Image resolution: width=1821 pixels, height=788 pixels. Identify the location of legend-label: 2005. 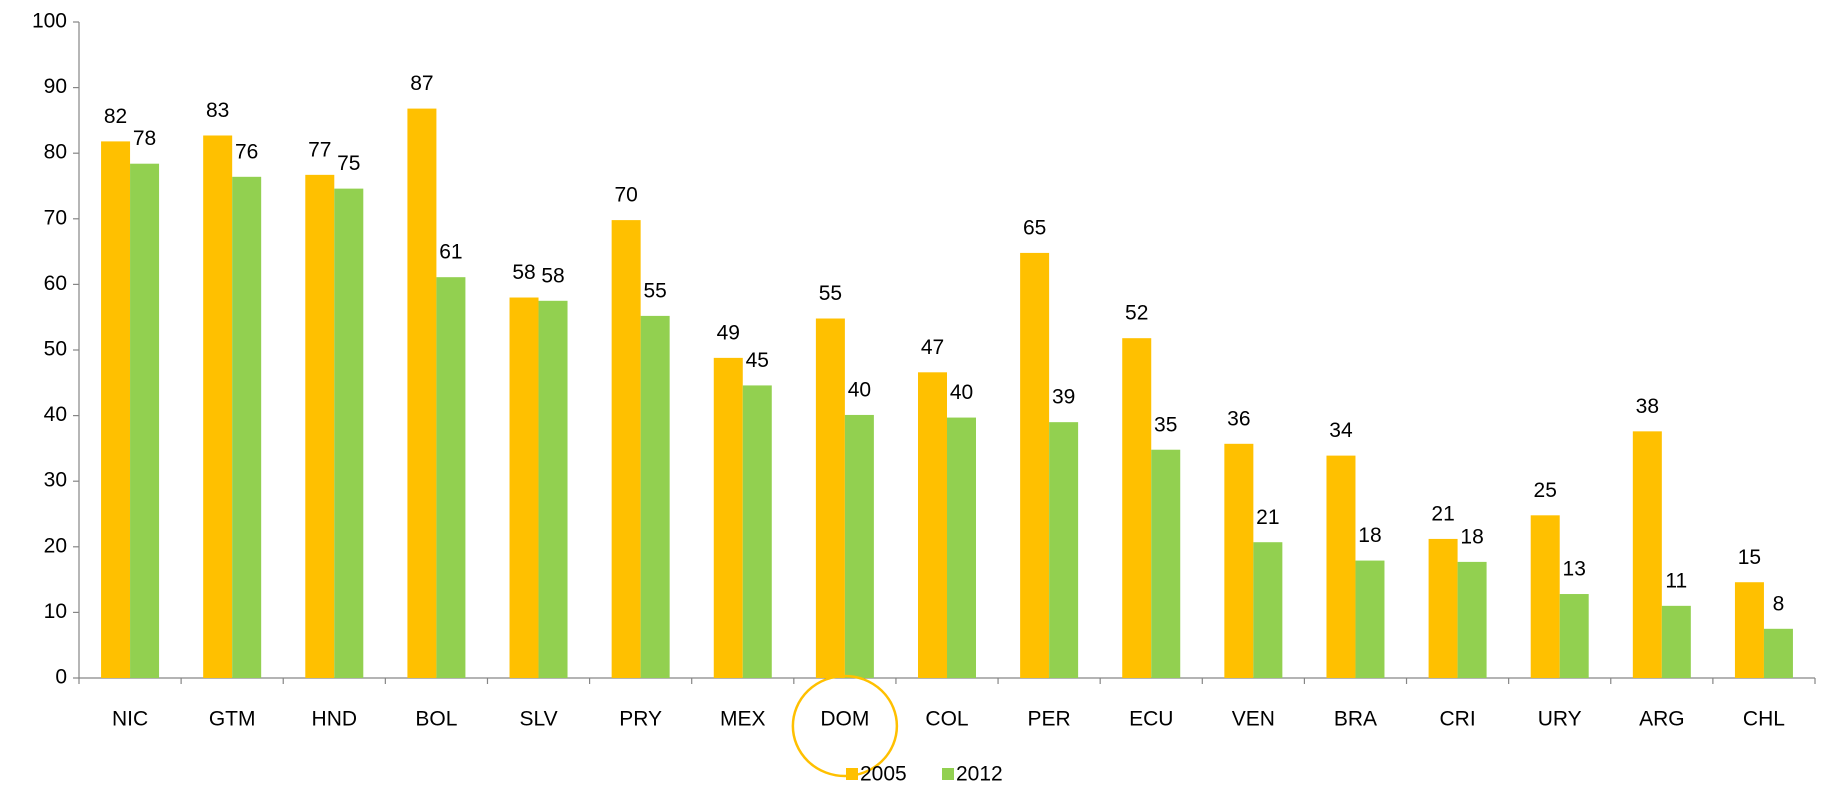
(883, 774).